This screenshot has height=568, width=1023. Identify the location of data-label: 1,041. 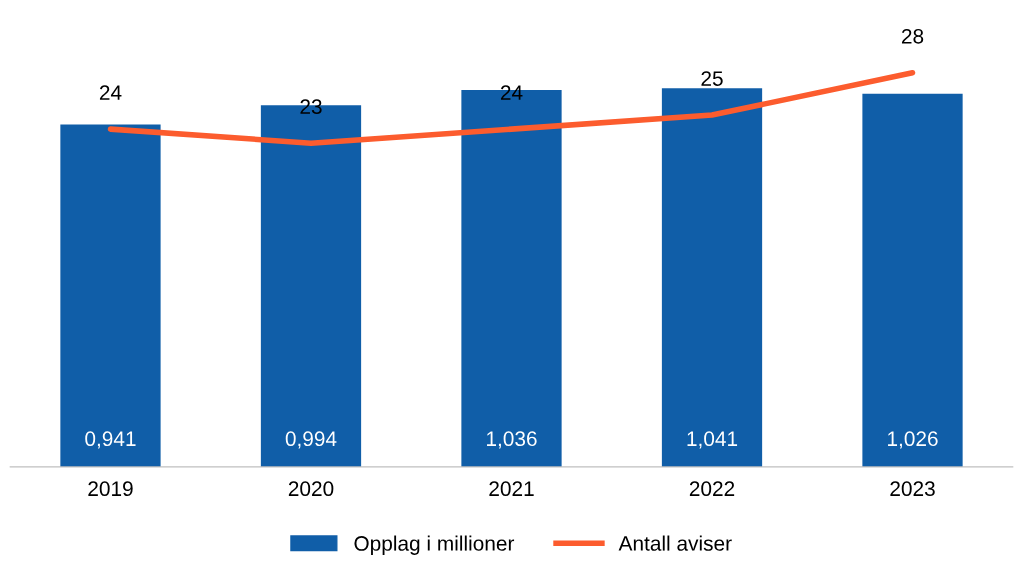
(712, 440).